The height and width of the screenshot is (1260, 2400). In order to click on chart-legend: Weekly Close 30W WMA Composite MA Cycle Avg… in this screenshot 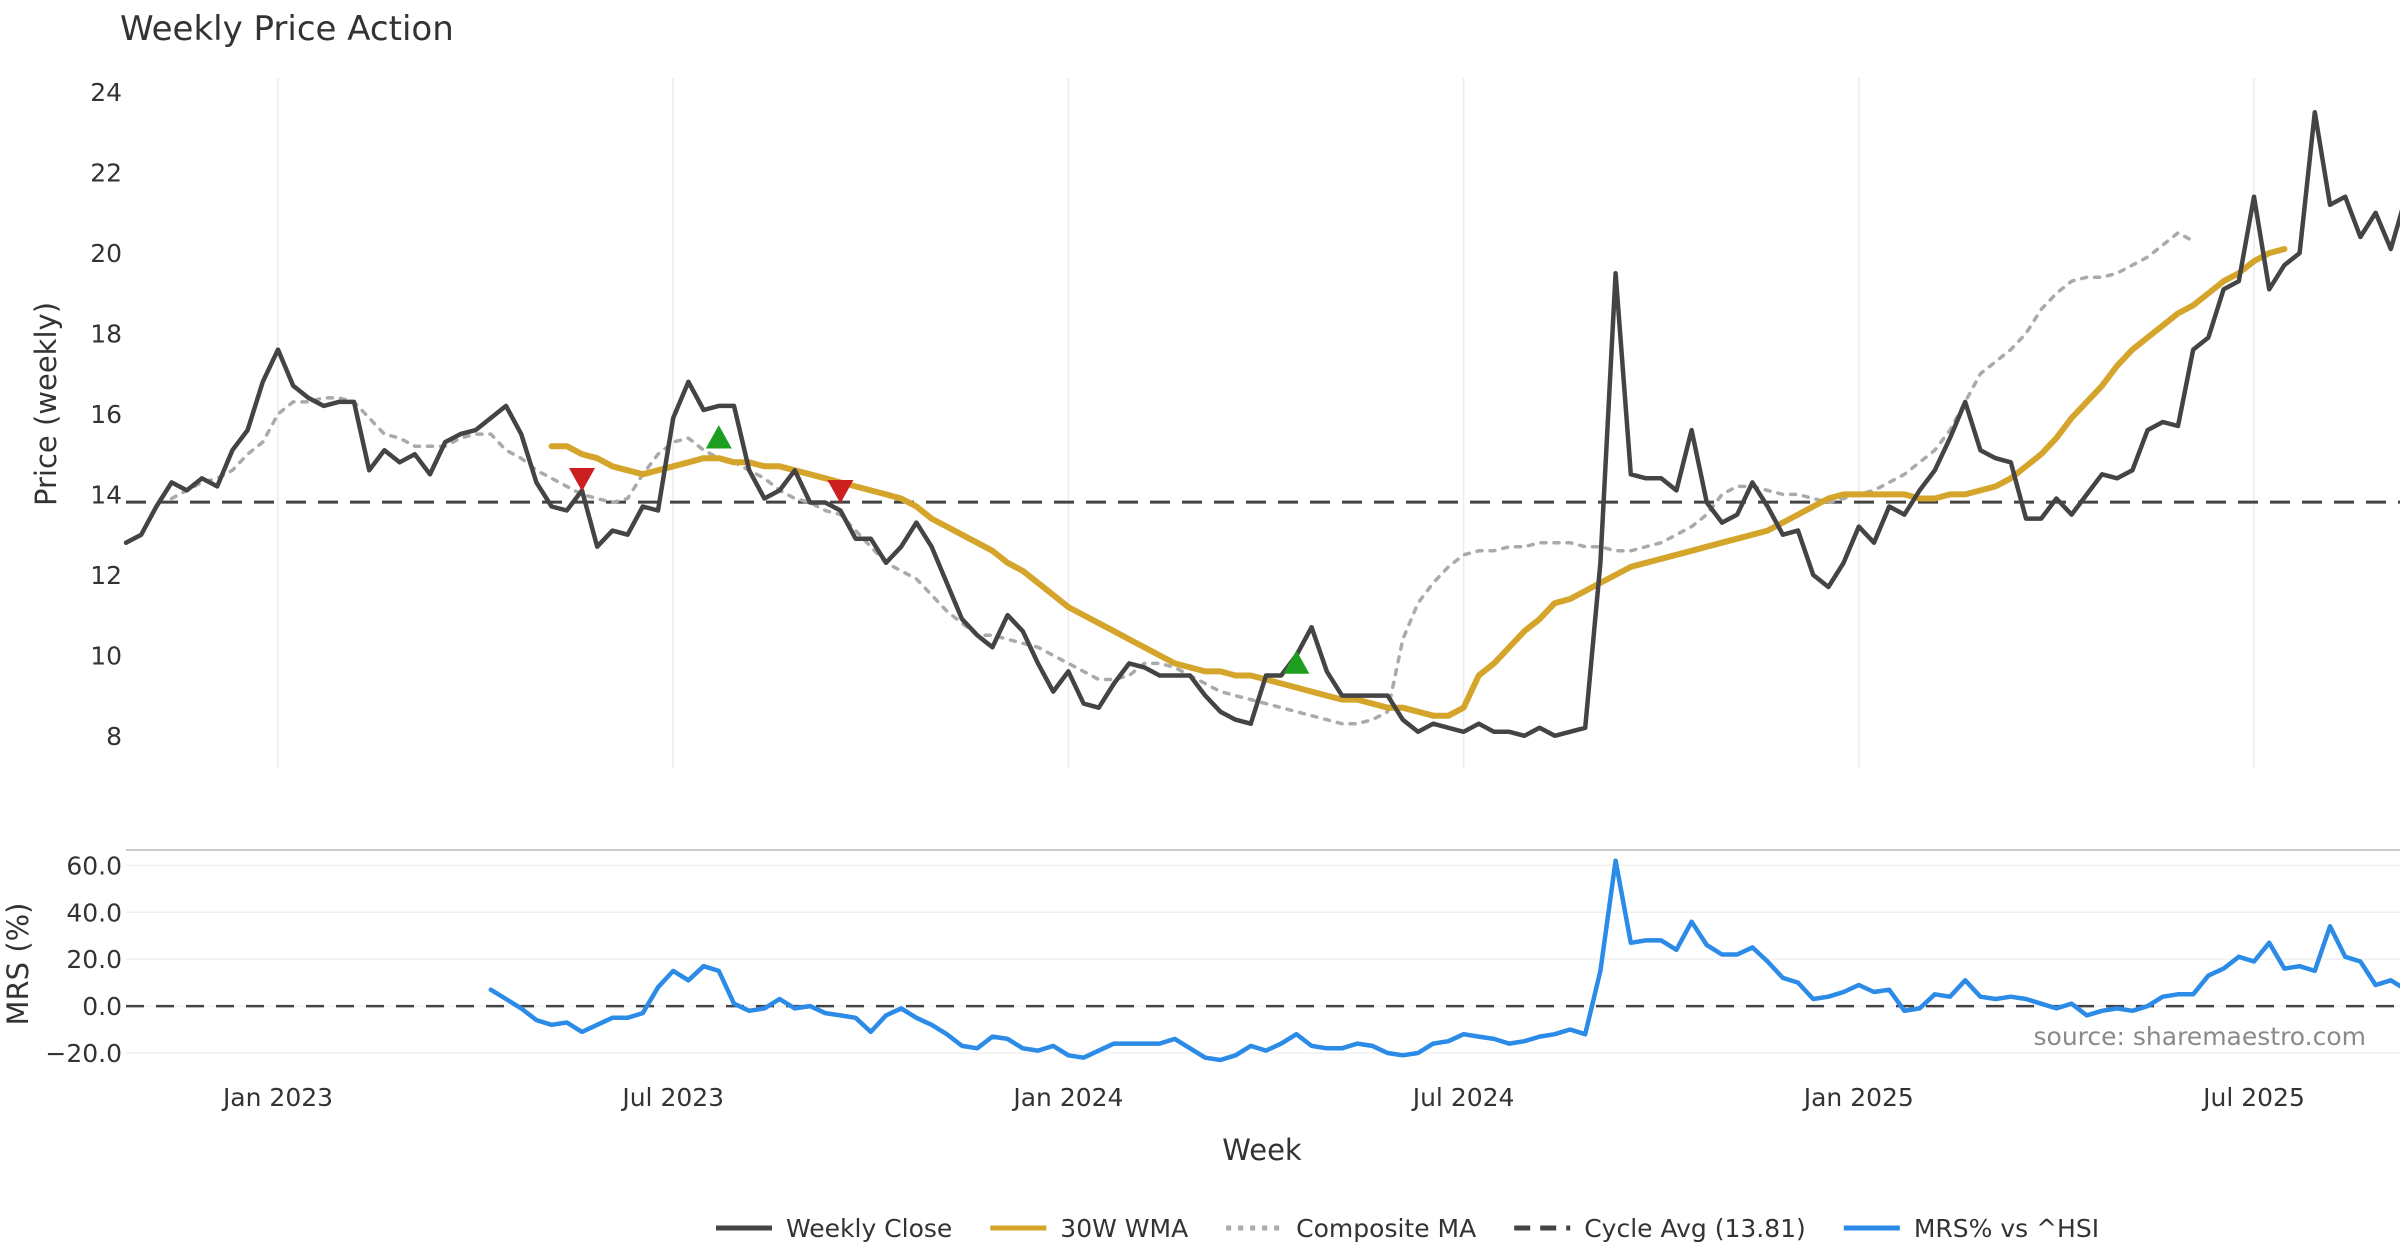, I will do `click(1407, 1228)`.